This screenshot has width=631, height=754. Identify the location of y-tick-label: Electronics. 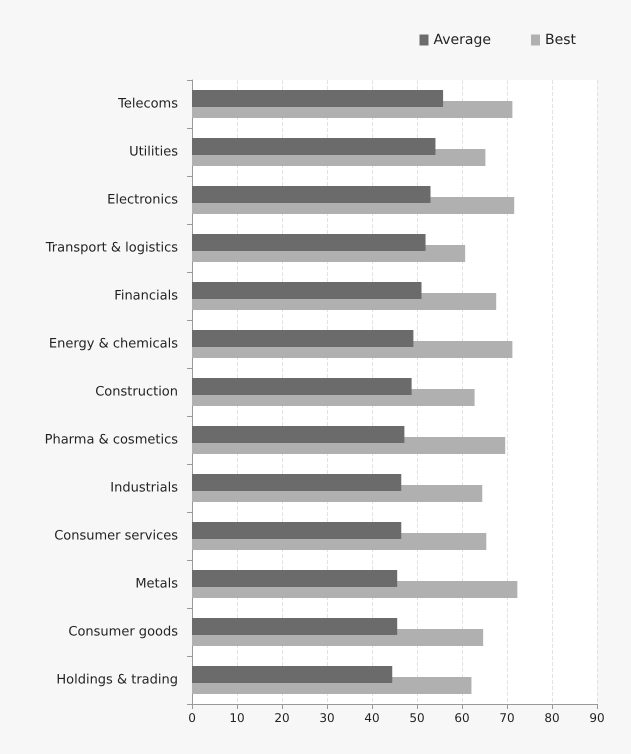
(142, 200).